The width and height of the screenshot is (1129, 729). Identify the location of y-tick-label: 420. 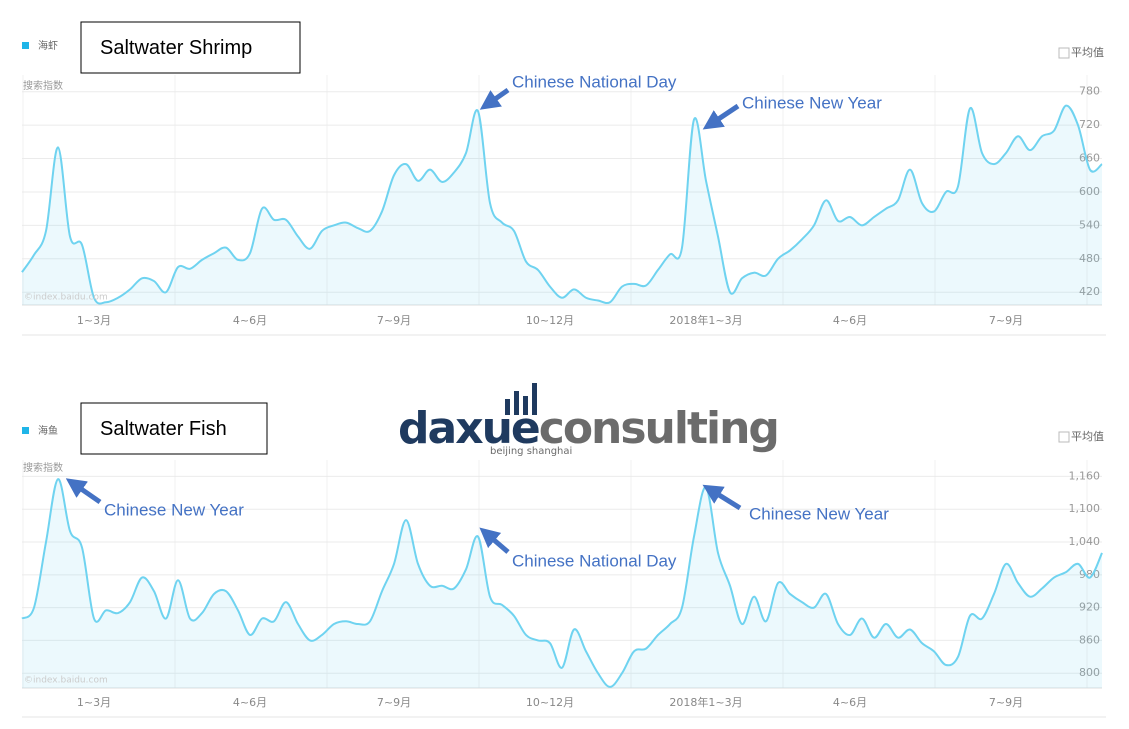
(1089, 291).